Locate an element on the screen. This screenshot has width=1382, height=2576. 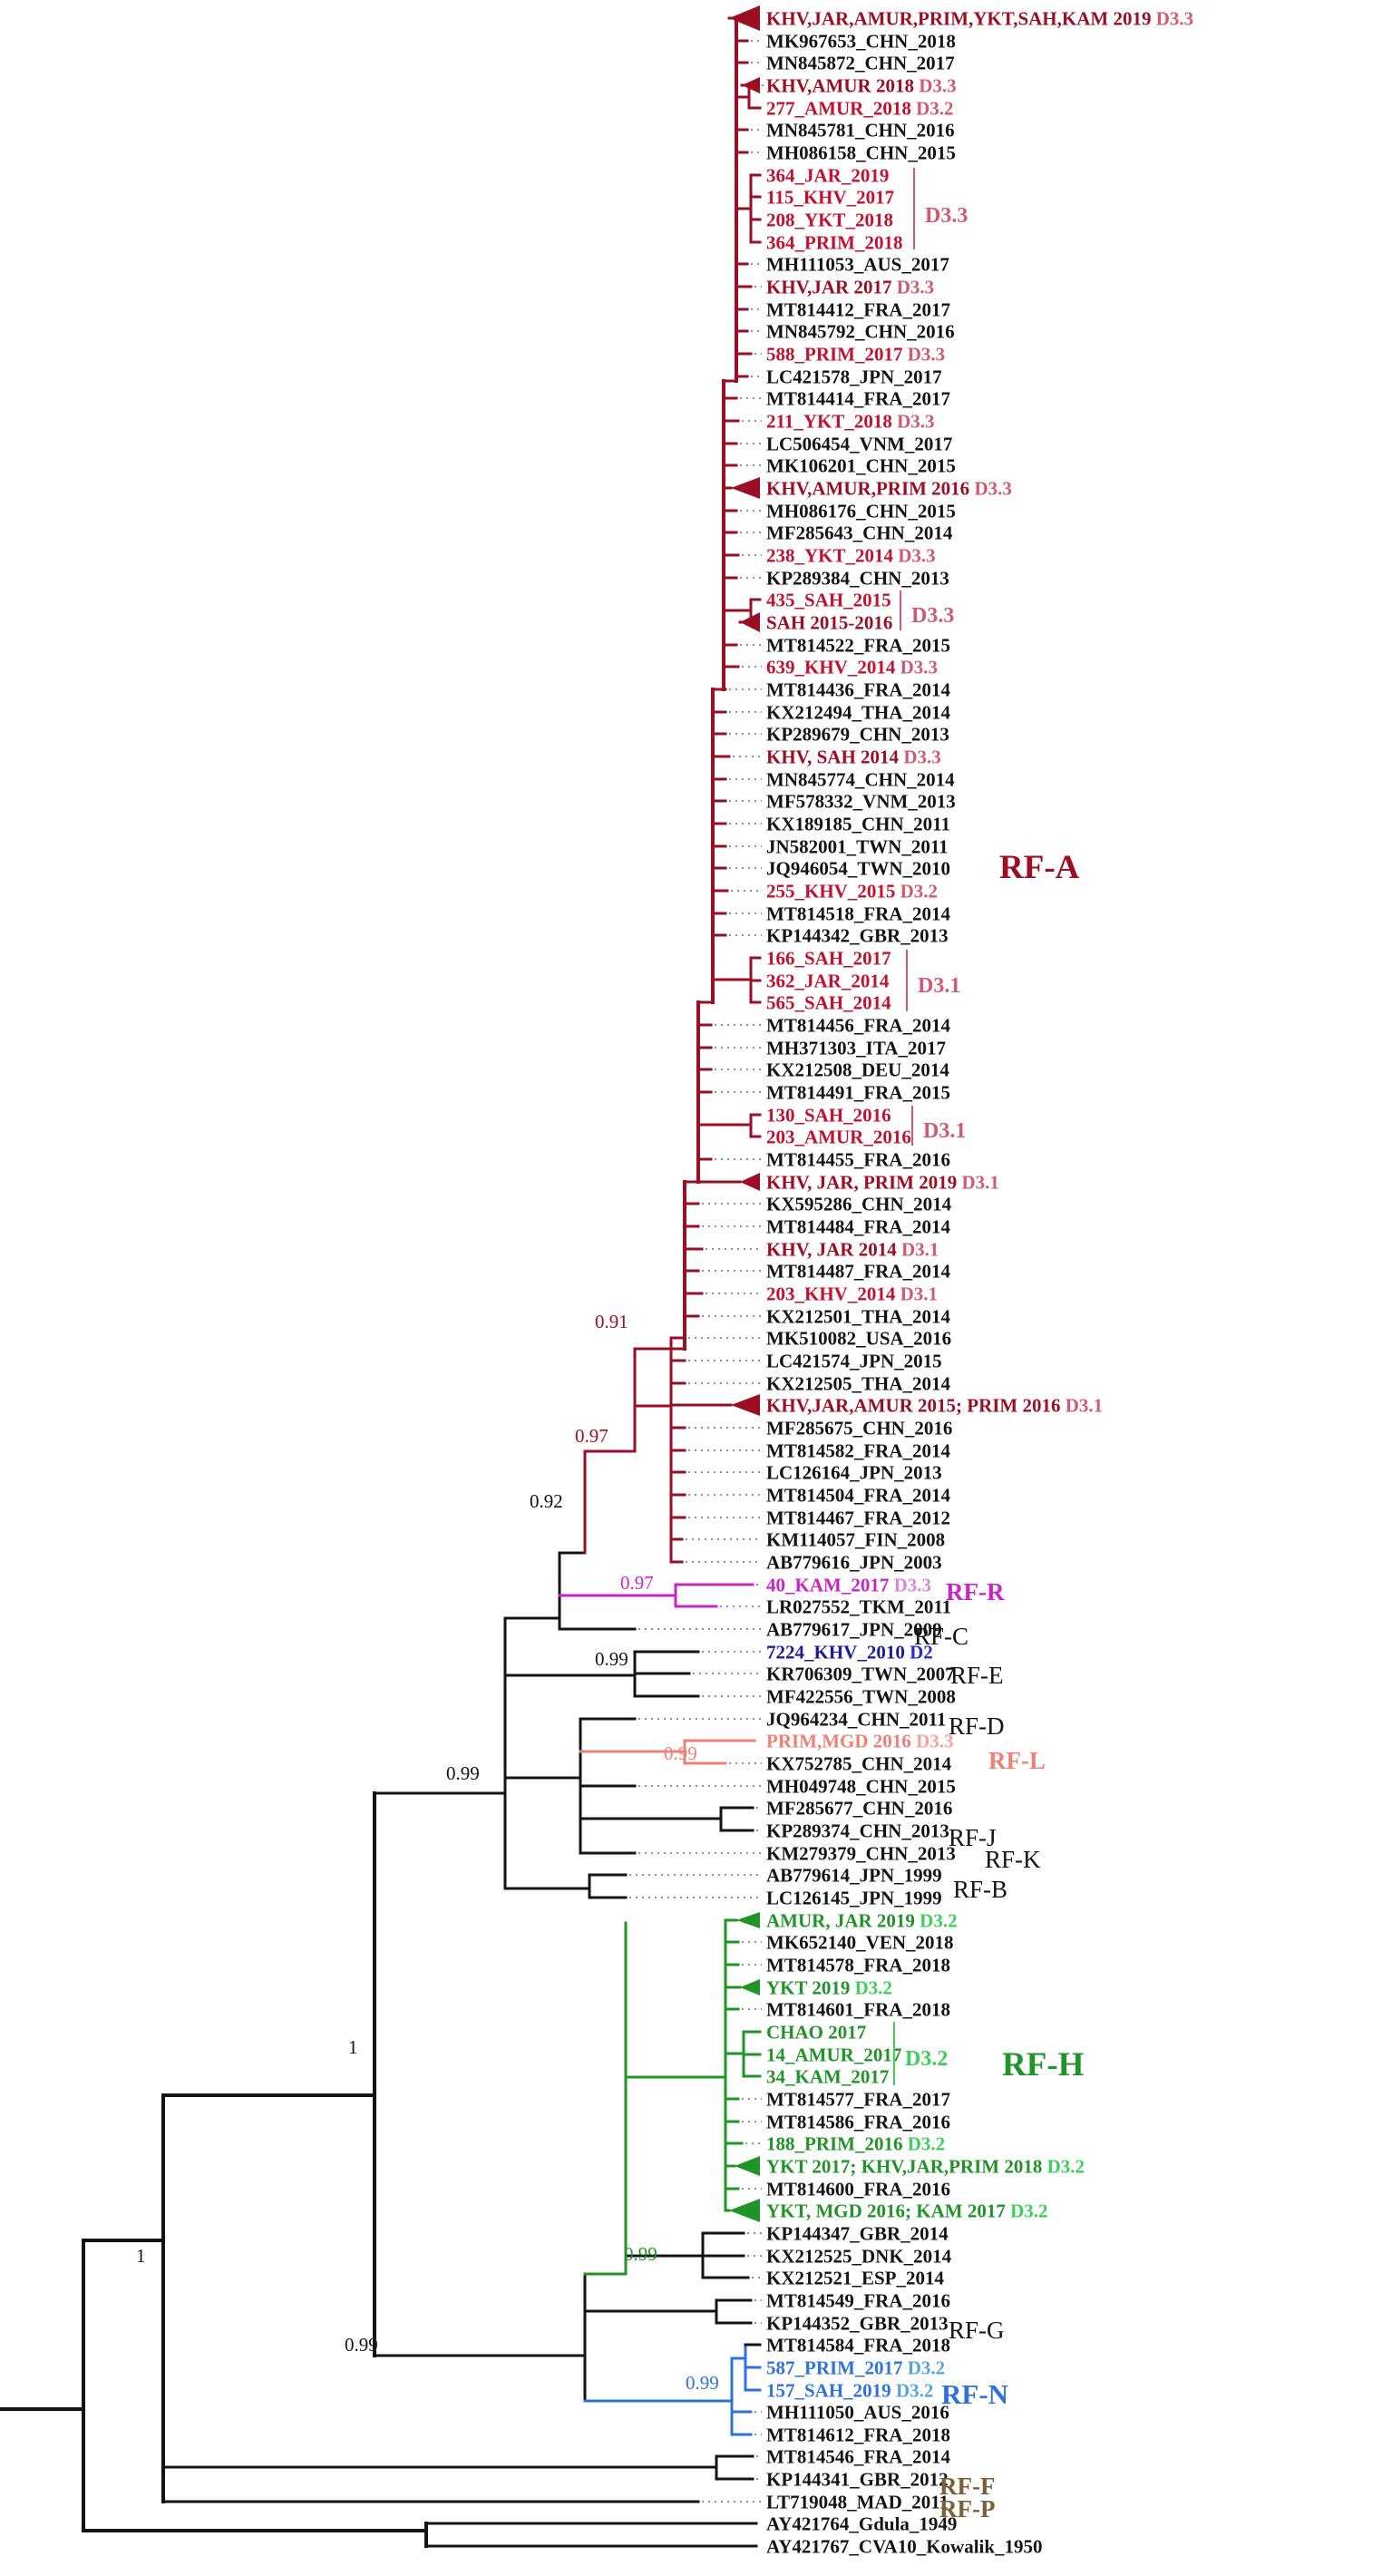
taxon-label: 587_PRIM_2017 D3.2 is located at coordinates (856, 2368).